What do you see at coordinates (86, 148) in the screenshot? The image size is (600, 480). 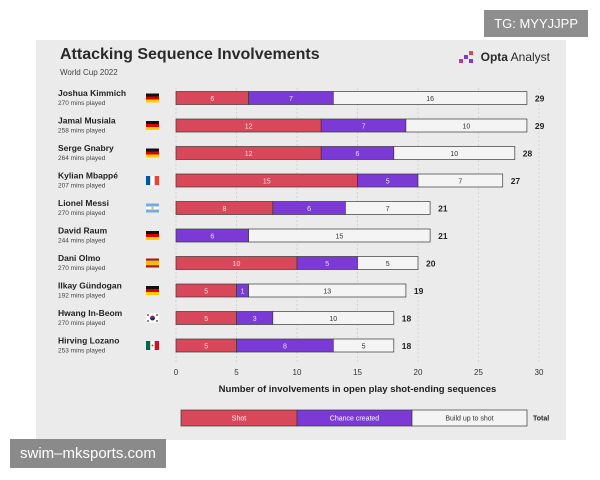 I see `player-name-label: Serge Gnabry` at bounding box center [86, 148].